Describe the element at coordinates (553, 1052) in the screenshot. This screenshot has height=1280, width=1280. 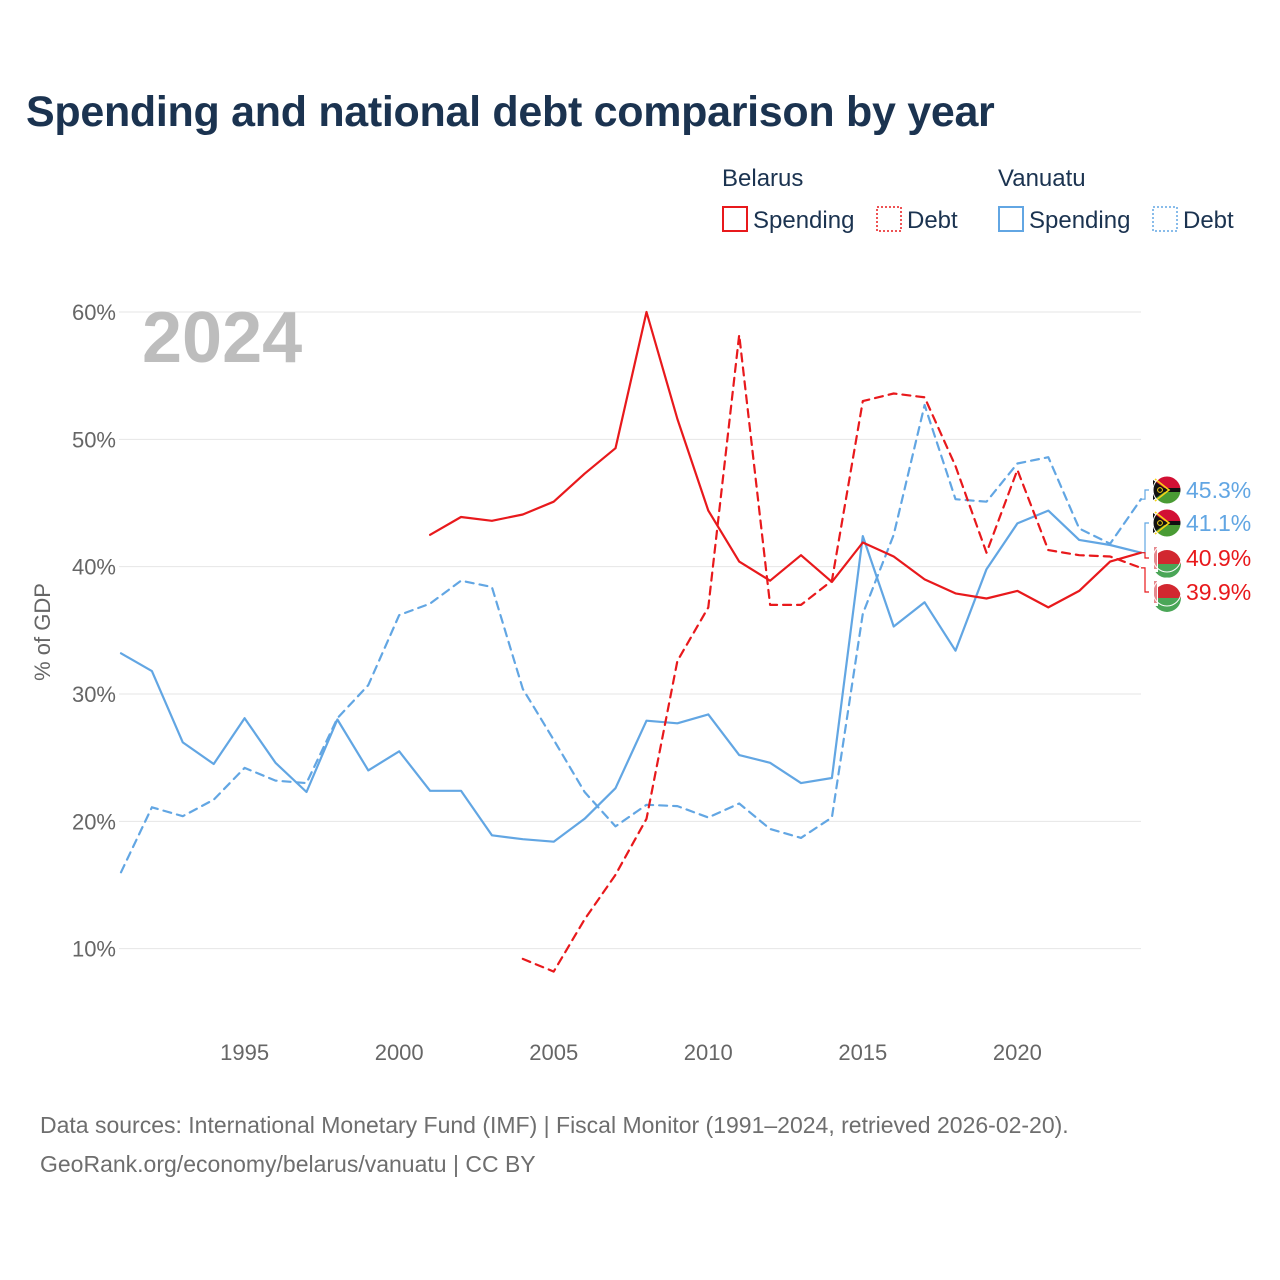
I see `x-tick-label: 2005` at that location.